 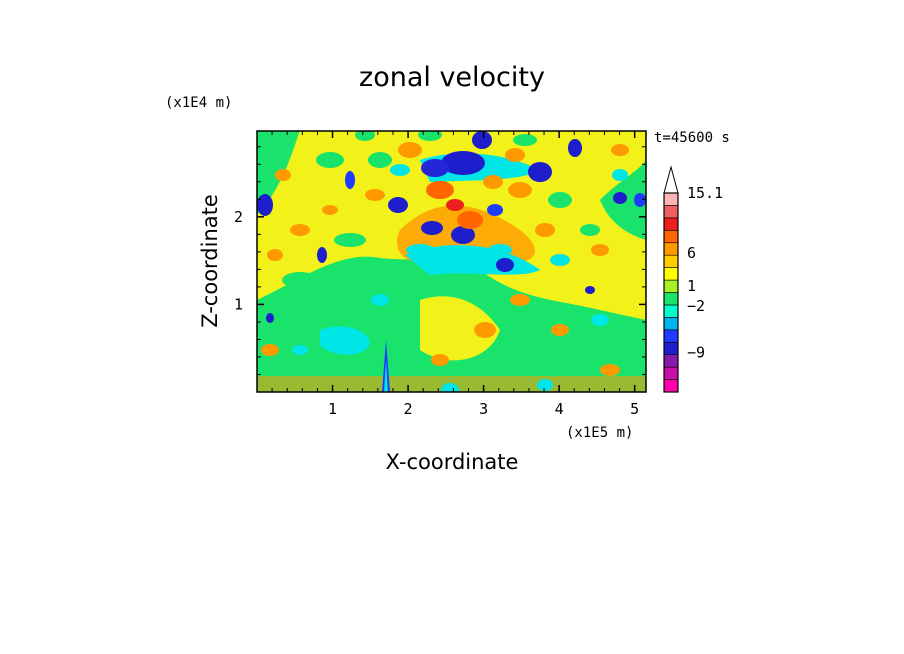 I want to click on x-tick-label: 3, so click(x=483, y=409).